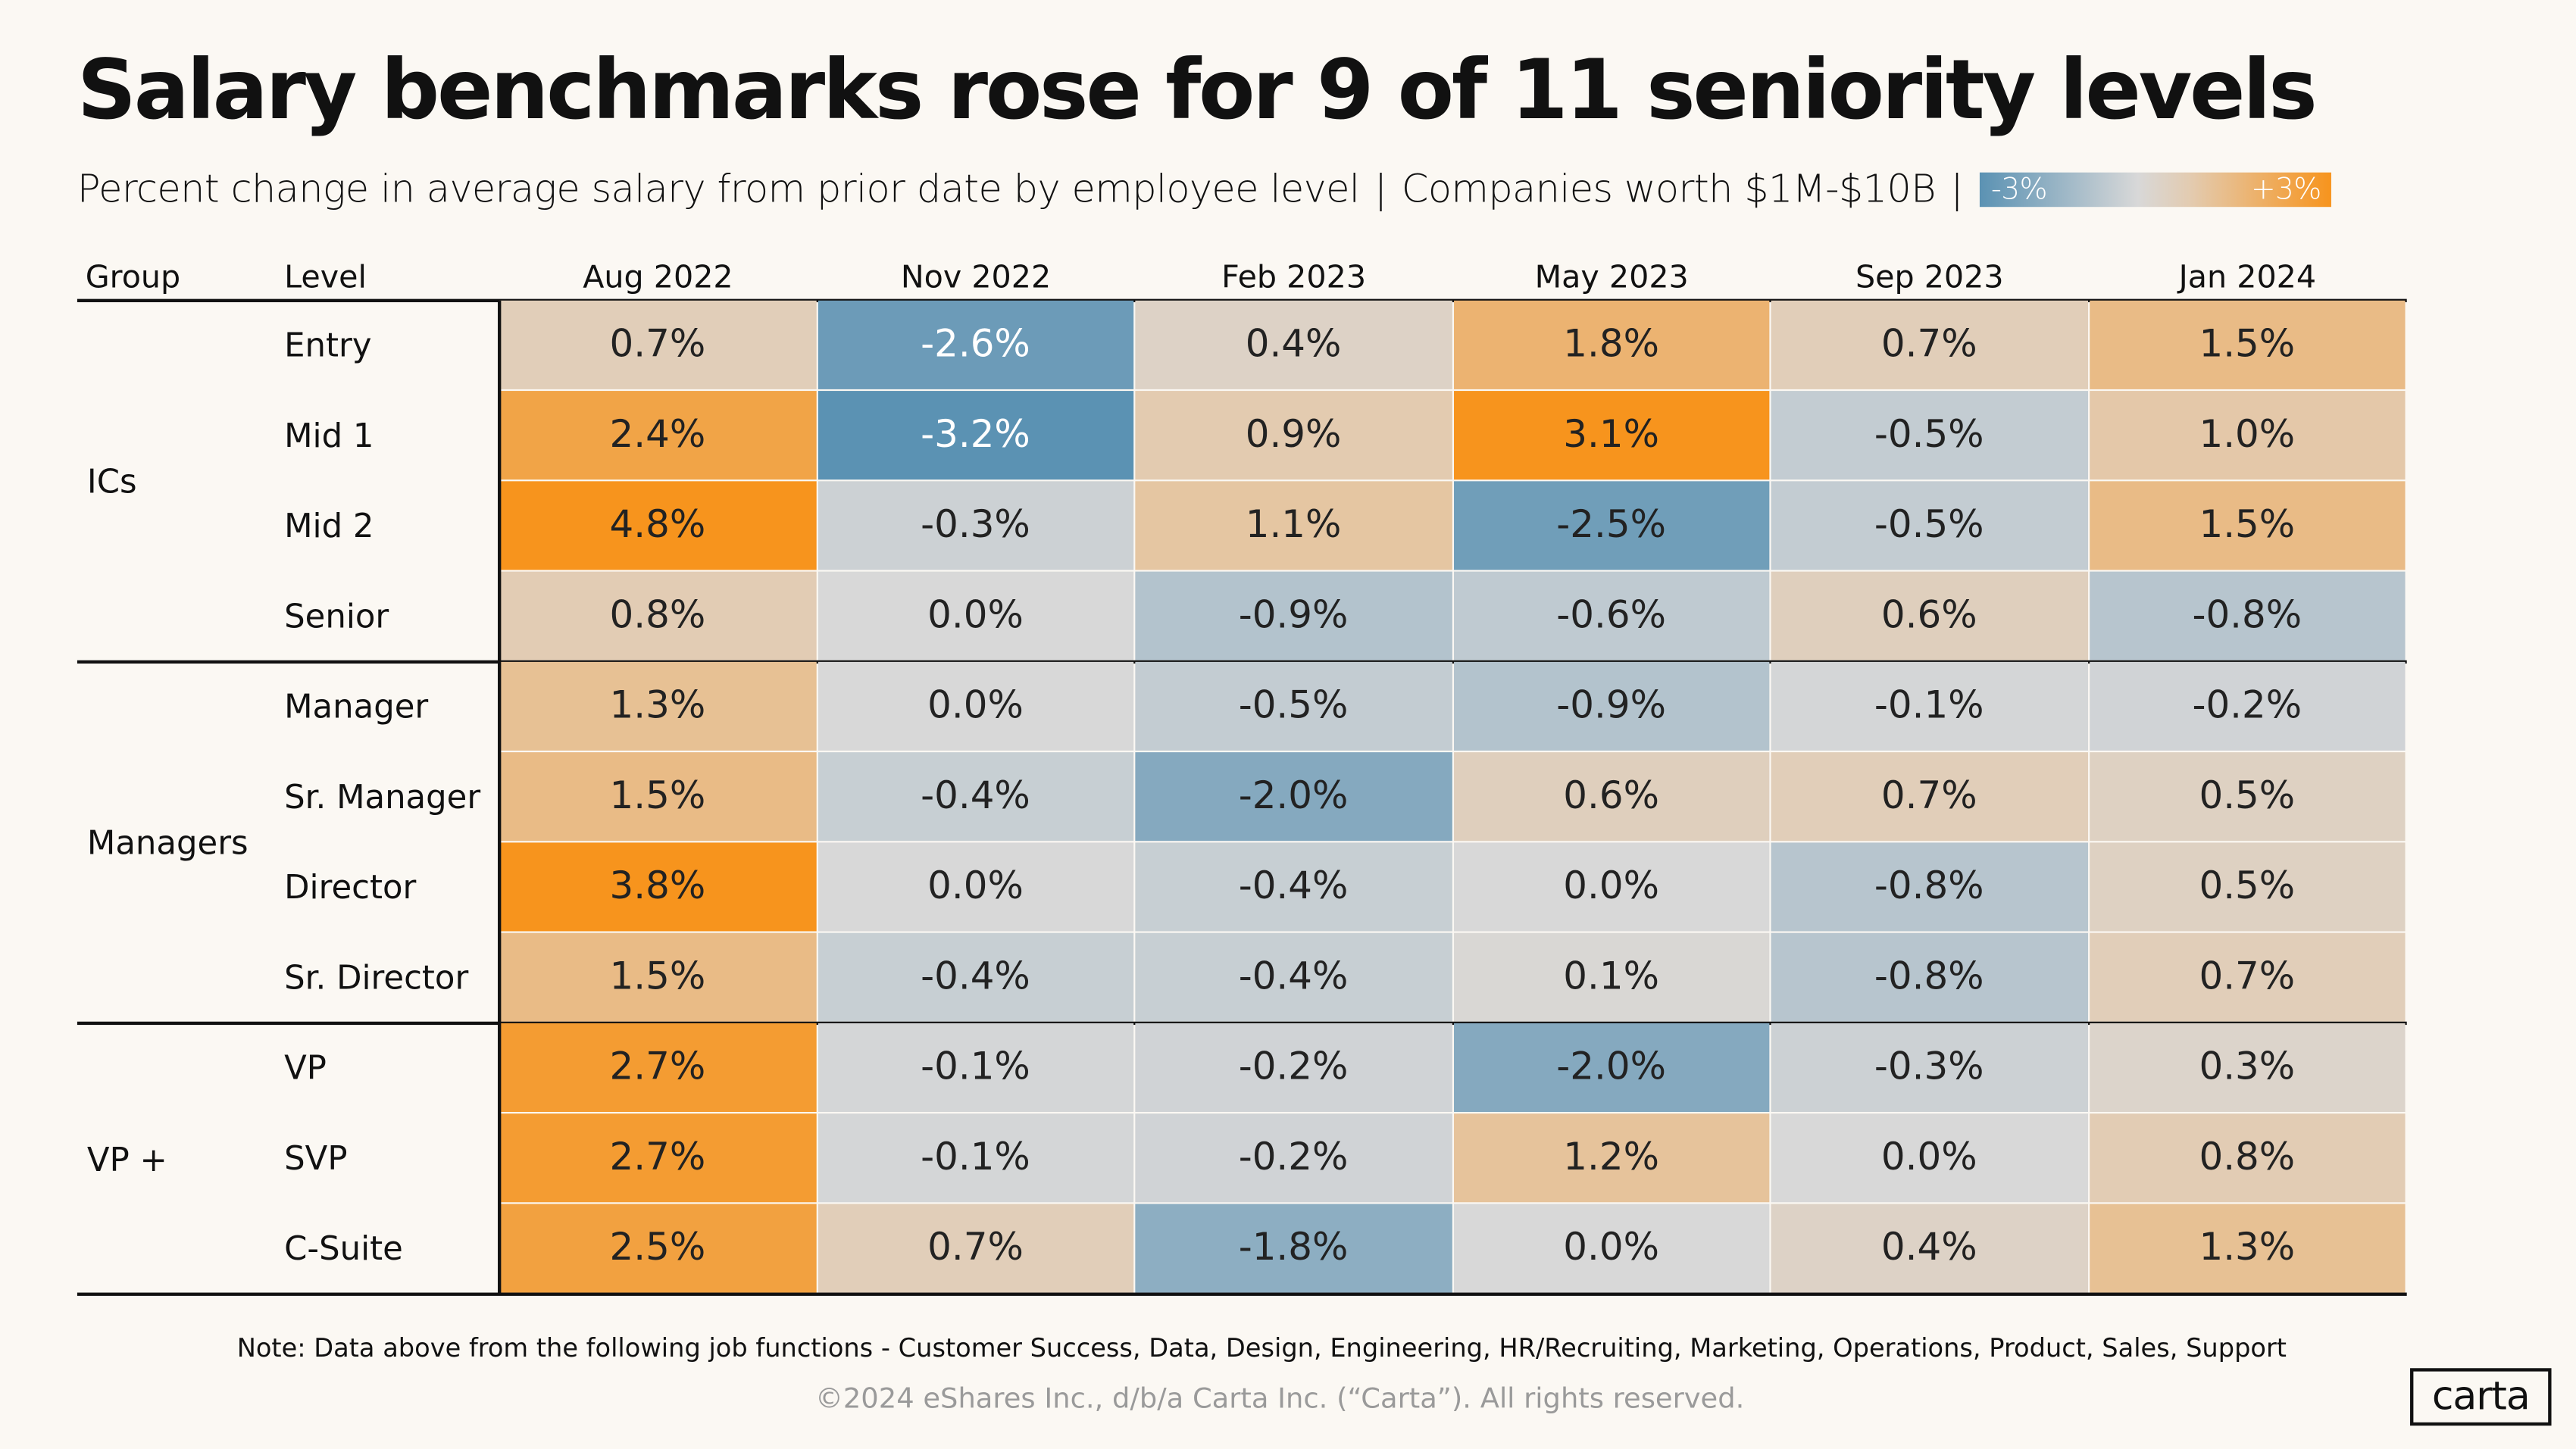 This screenshot has width=2576, height=1449. Describe the element at coordinates (350, 887) in the screenshot. I see `level-label: Director` at that location.